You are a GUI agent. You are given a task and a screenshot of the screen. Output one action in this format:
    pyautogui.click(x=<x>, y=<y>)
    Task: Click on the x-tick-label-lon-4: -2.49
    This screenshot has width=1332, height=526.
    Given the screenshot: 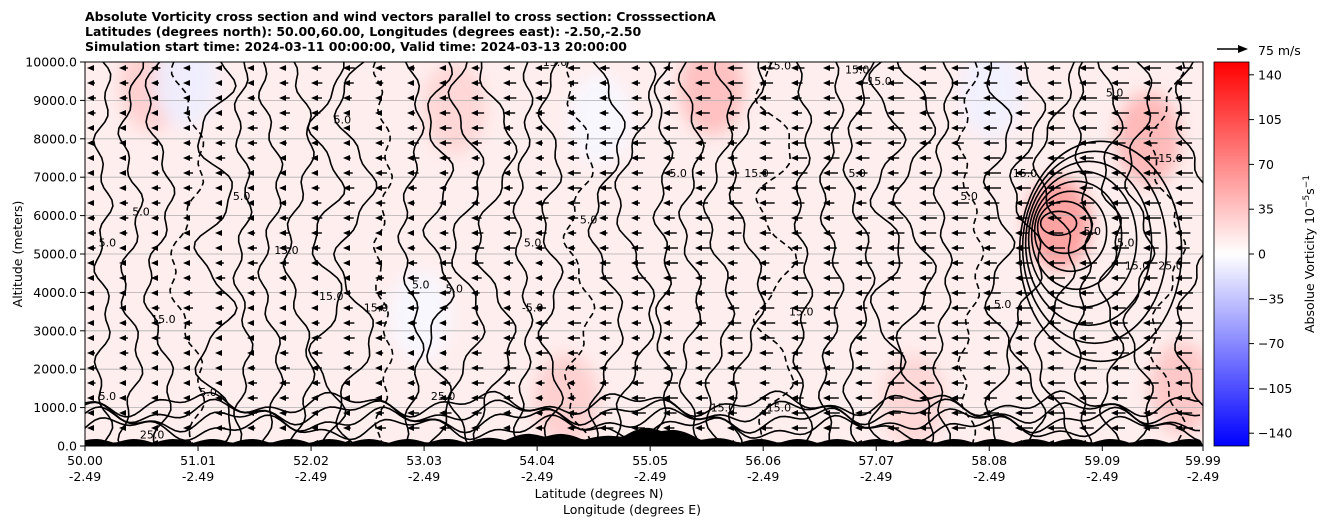 What is the action you would take?
    pyautogui.click(x=537, y=476)
    